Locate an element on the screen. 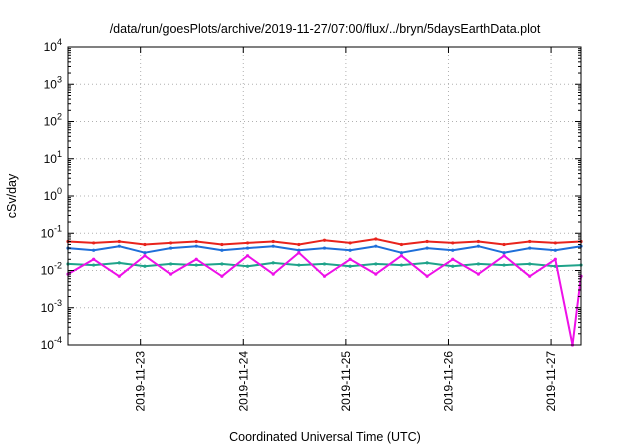 Image resolution: width=640 pixels, height=448 pixels. y-axis-label: cSv/day is located at coordinates (12, 195).